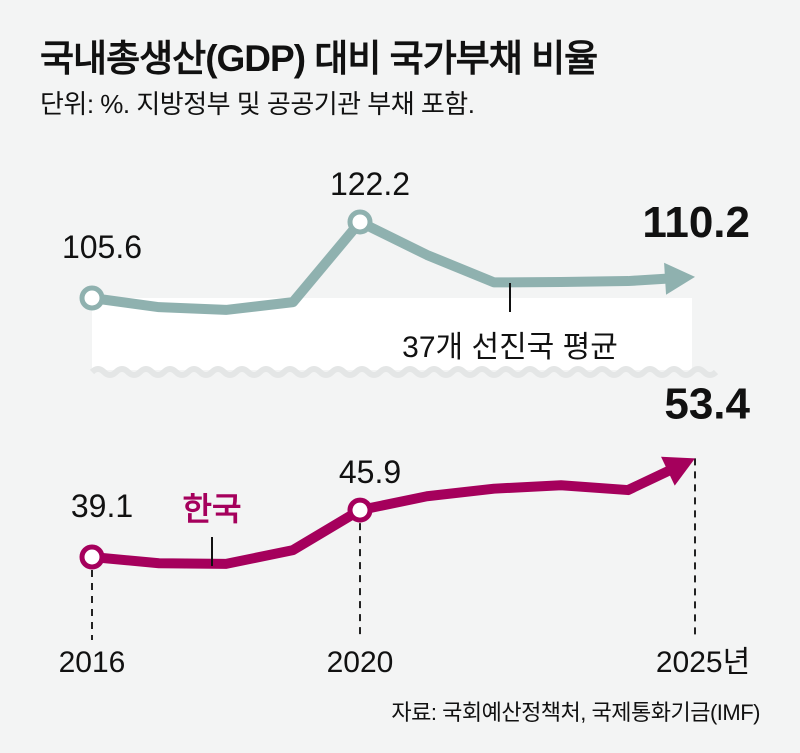 This screenshot has width=800, height=753. Describe the element at coordinates (360, 222) in the screenshot. I see `data-point-0-2020` at that location.